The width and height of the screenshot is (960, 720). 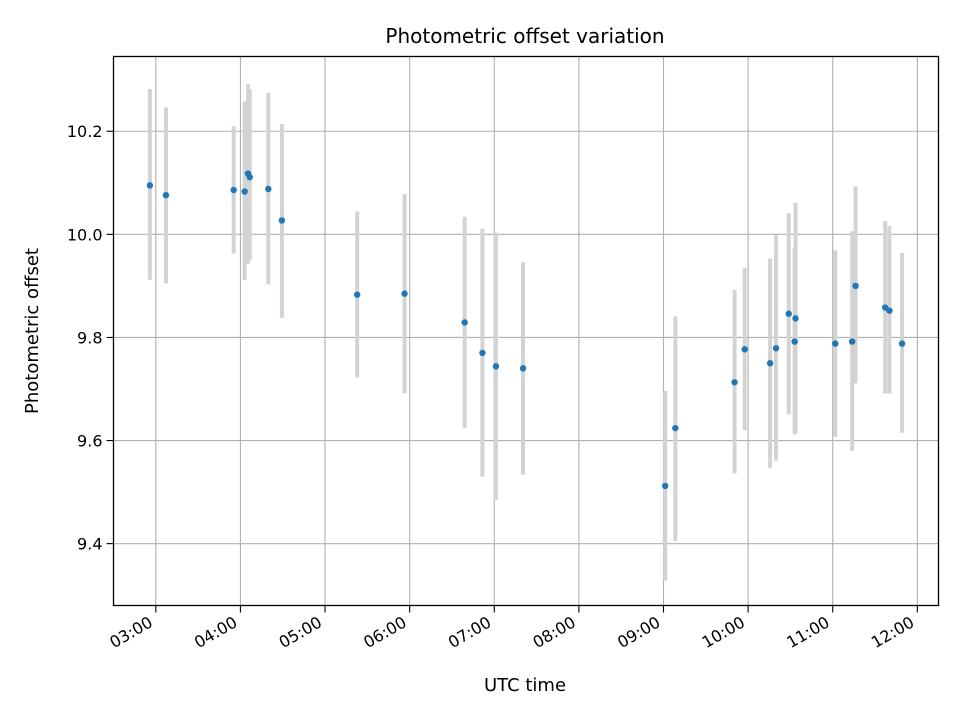 What do you see at coordinates (89, 441) in the screenshot?
I see `y-tick-label: 9.6` at bounding box center [89, 441].